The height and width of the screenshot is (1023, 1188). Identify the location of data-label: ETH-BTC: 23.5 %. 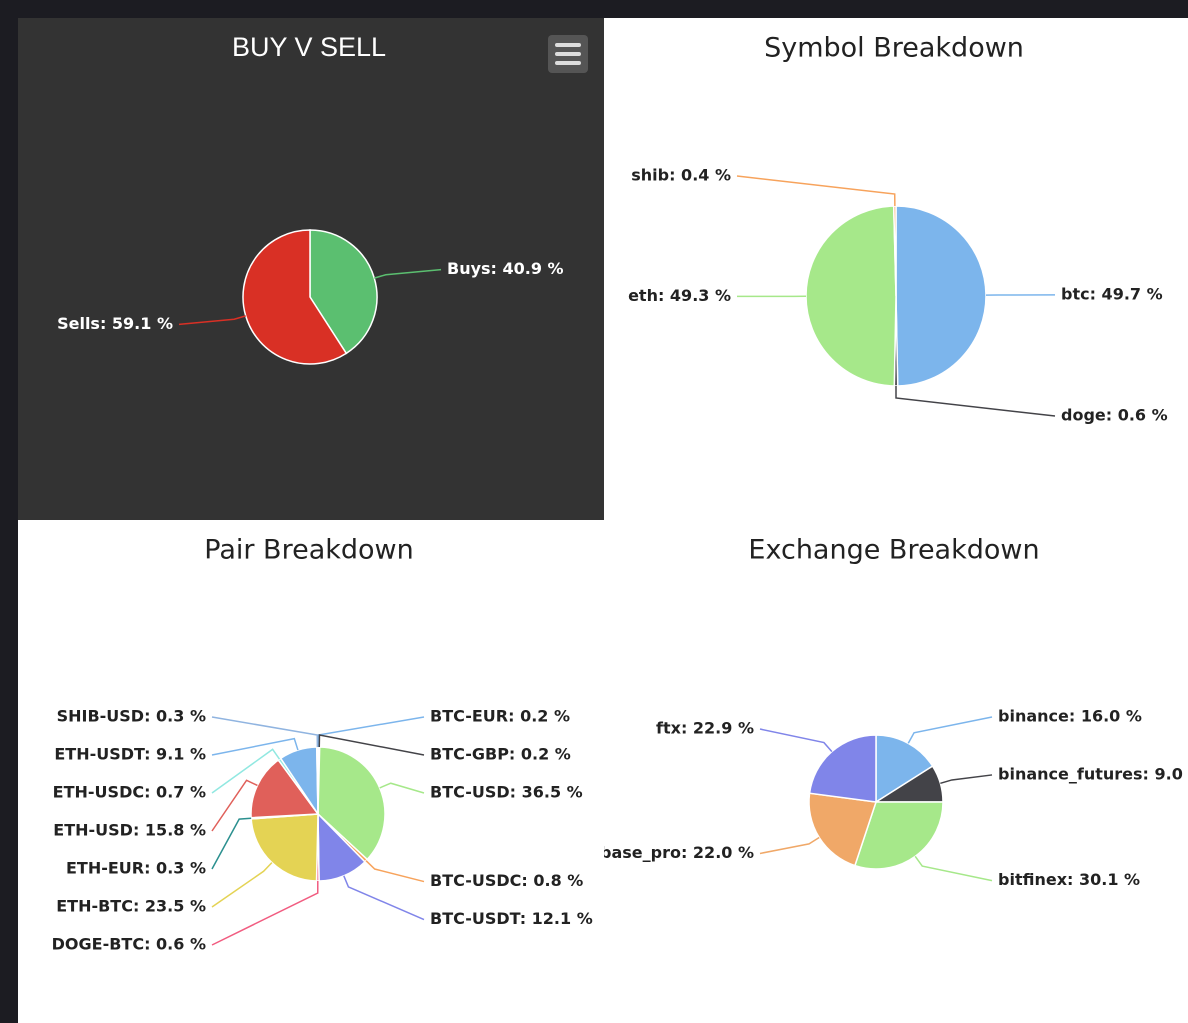
(131, 906).